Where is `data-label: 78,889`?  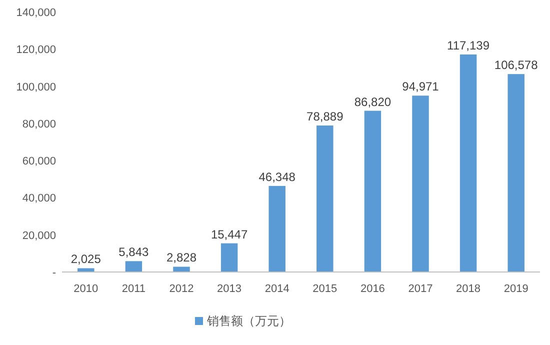 data-label: 78,889 is located at coordinates (325, 116).